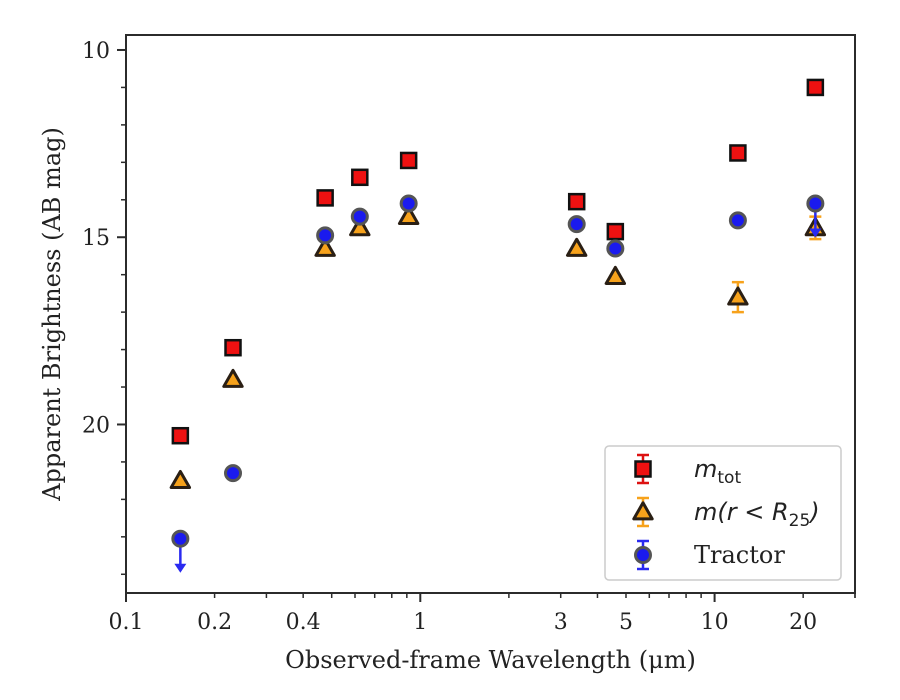 The image size is (900, 700). I want to click on legend-label-mr25: m(r < R25), so click(757, 514).